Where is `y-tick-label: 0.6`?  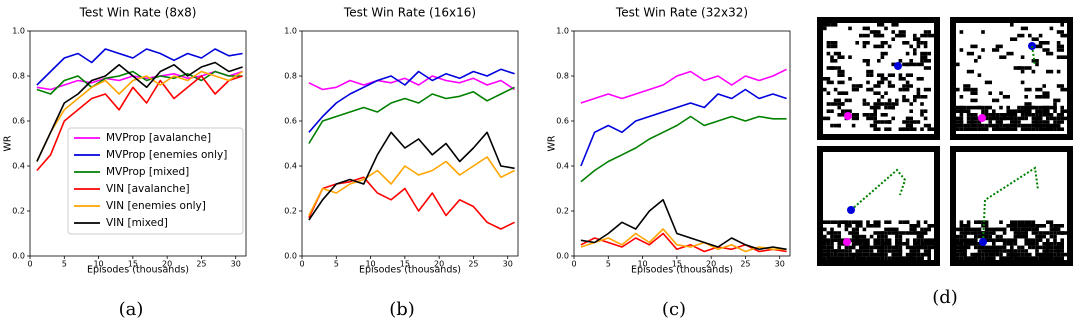
y-tick-label: 0.6 is located at coordinates (562, 121).